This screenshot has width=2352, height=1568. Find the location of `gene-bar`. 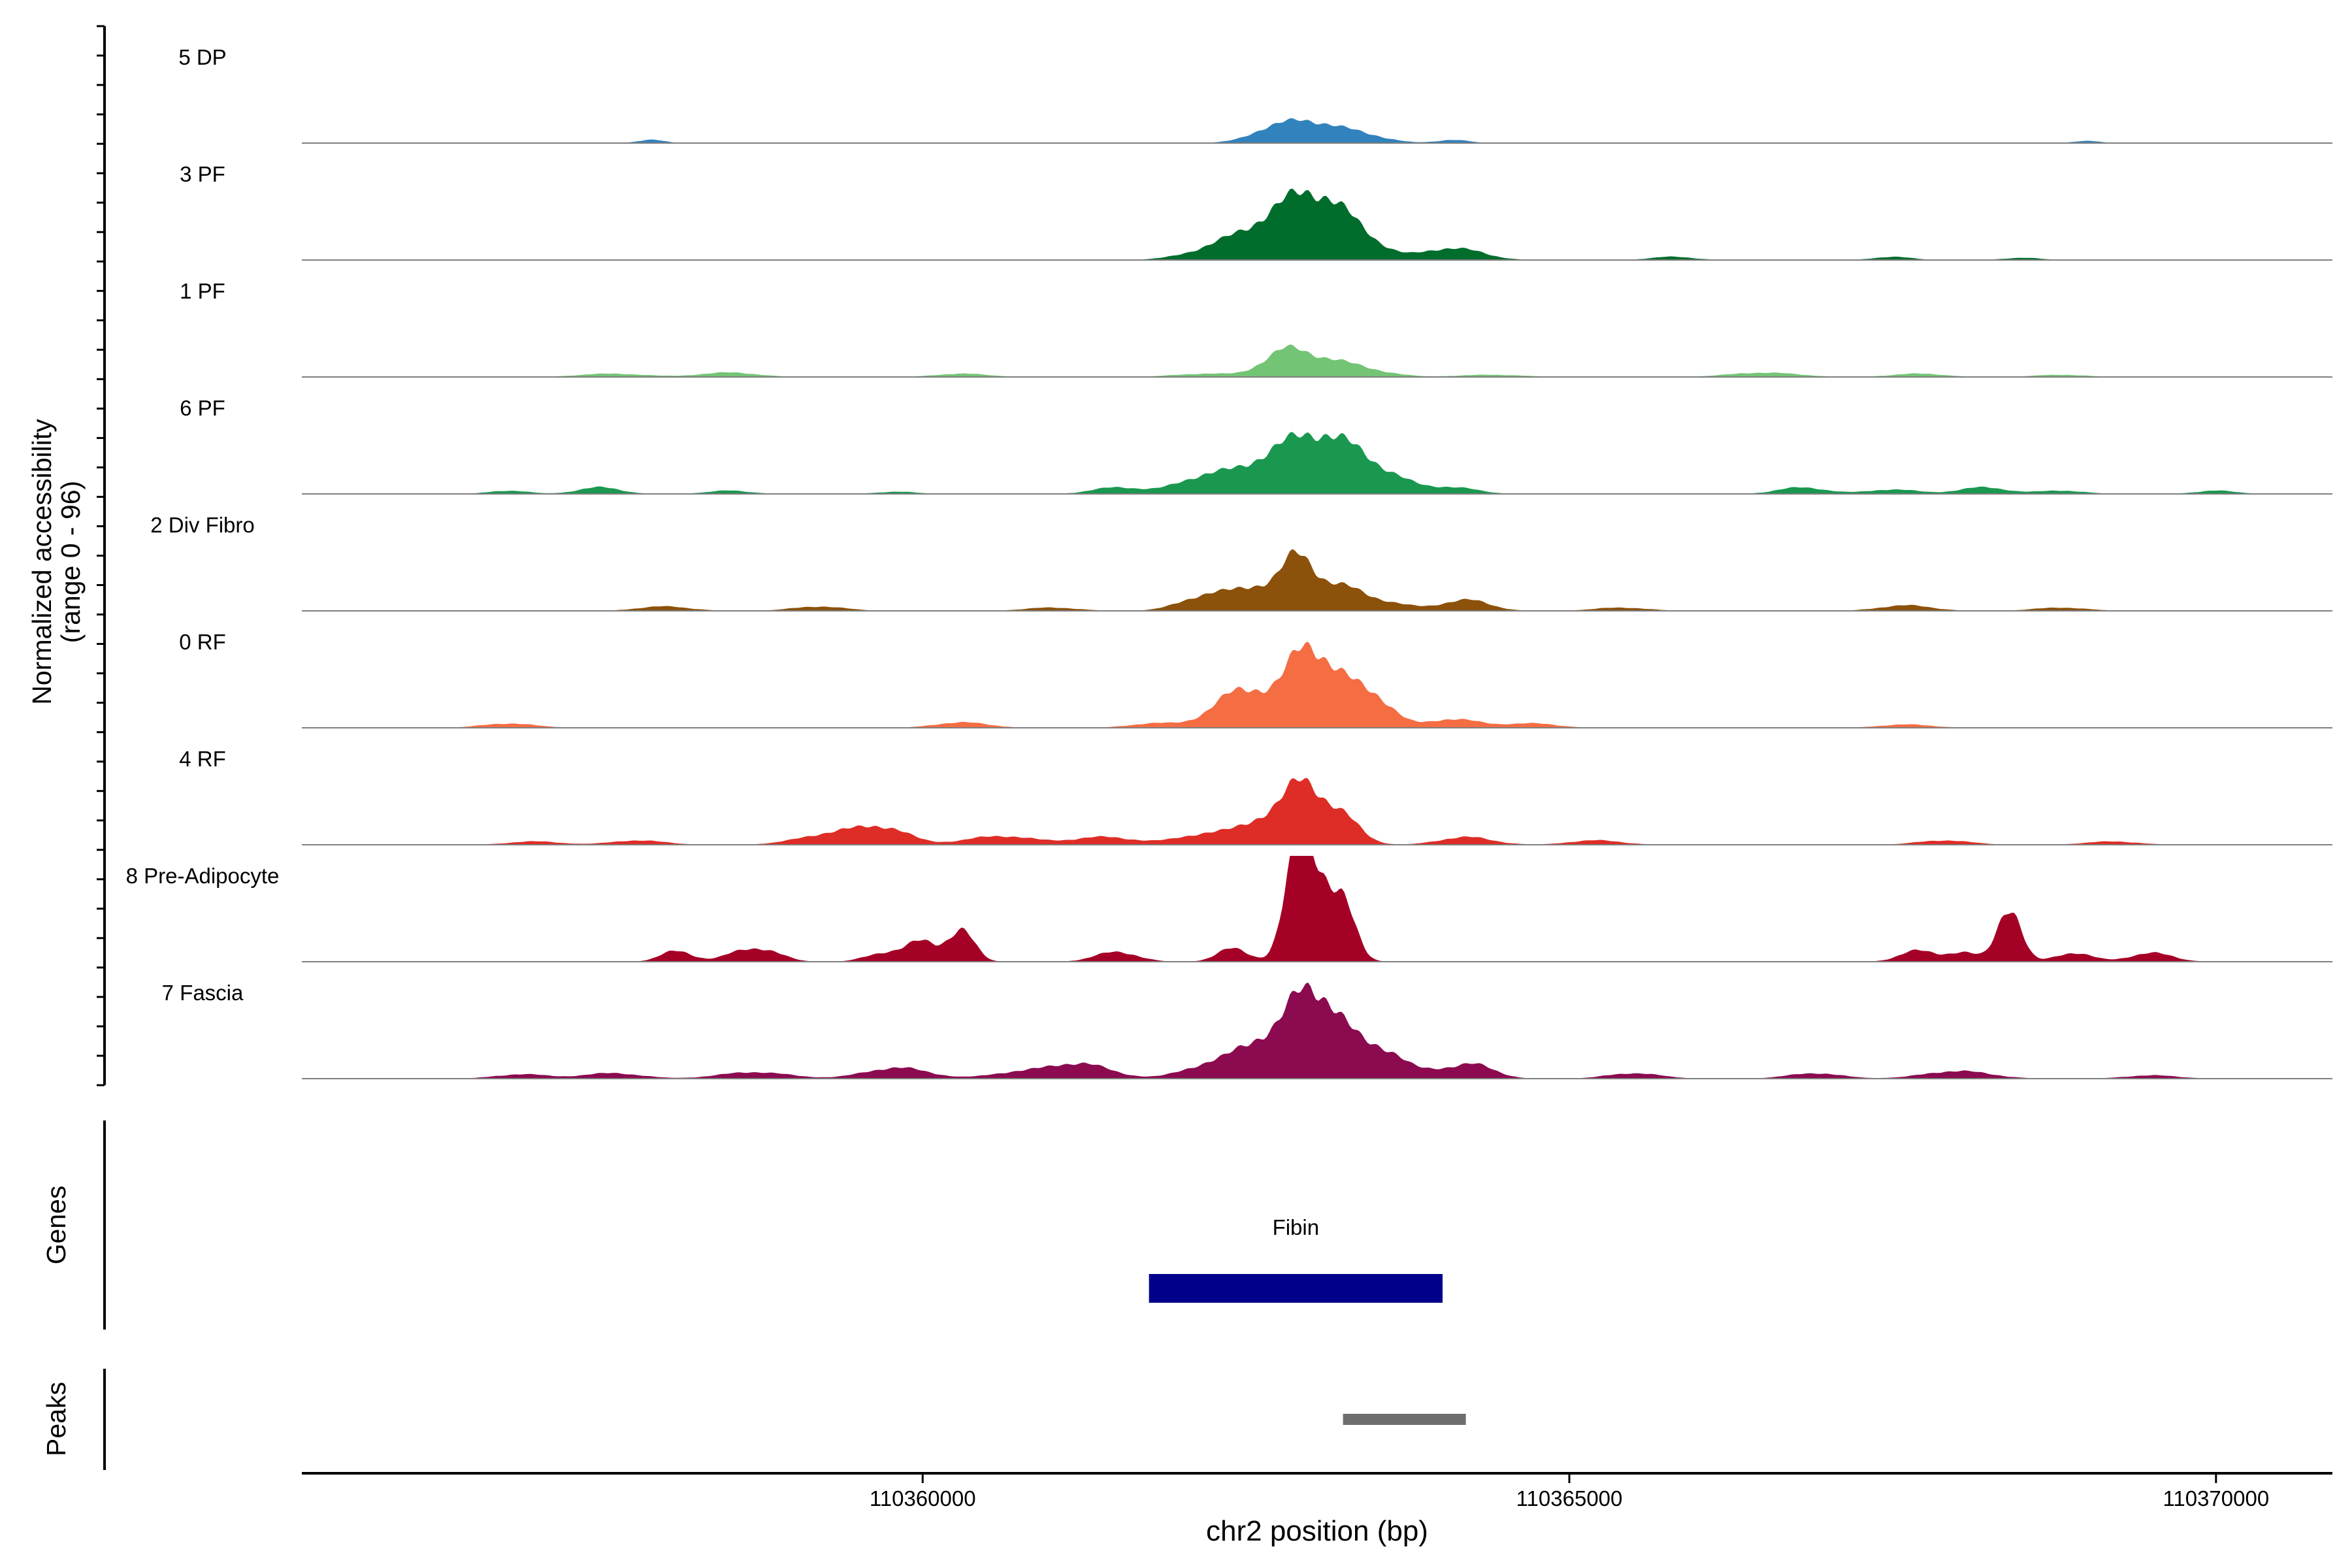

gene-bar is located at coordinates (1296, 1288).